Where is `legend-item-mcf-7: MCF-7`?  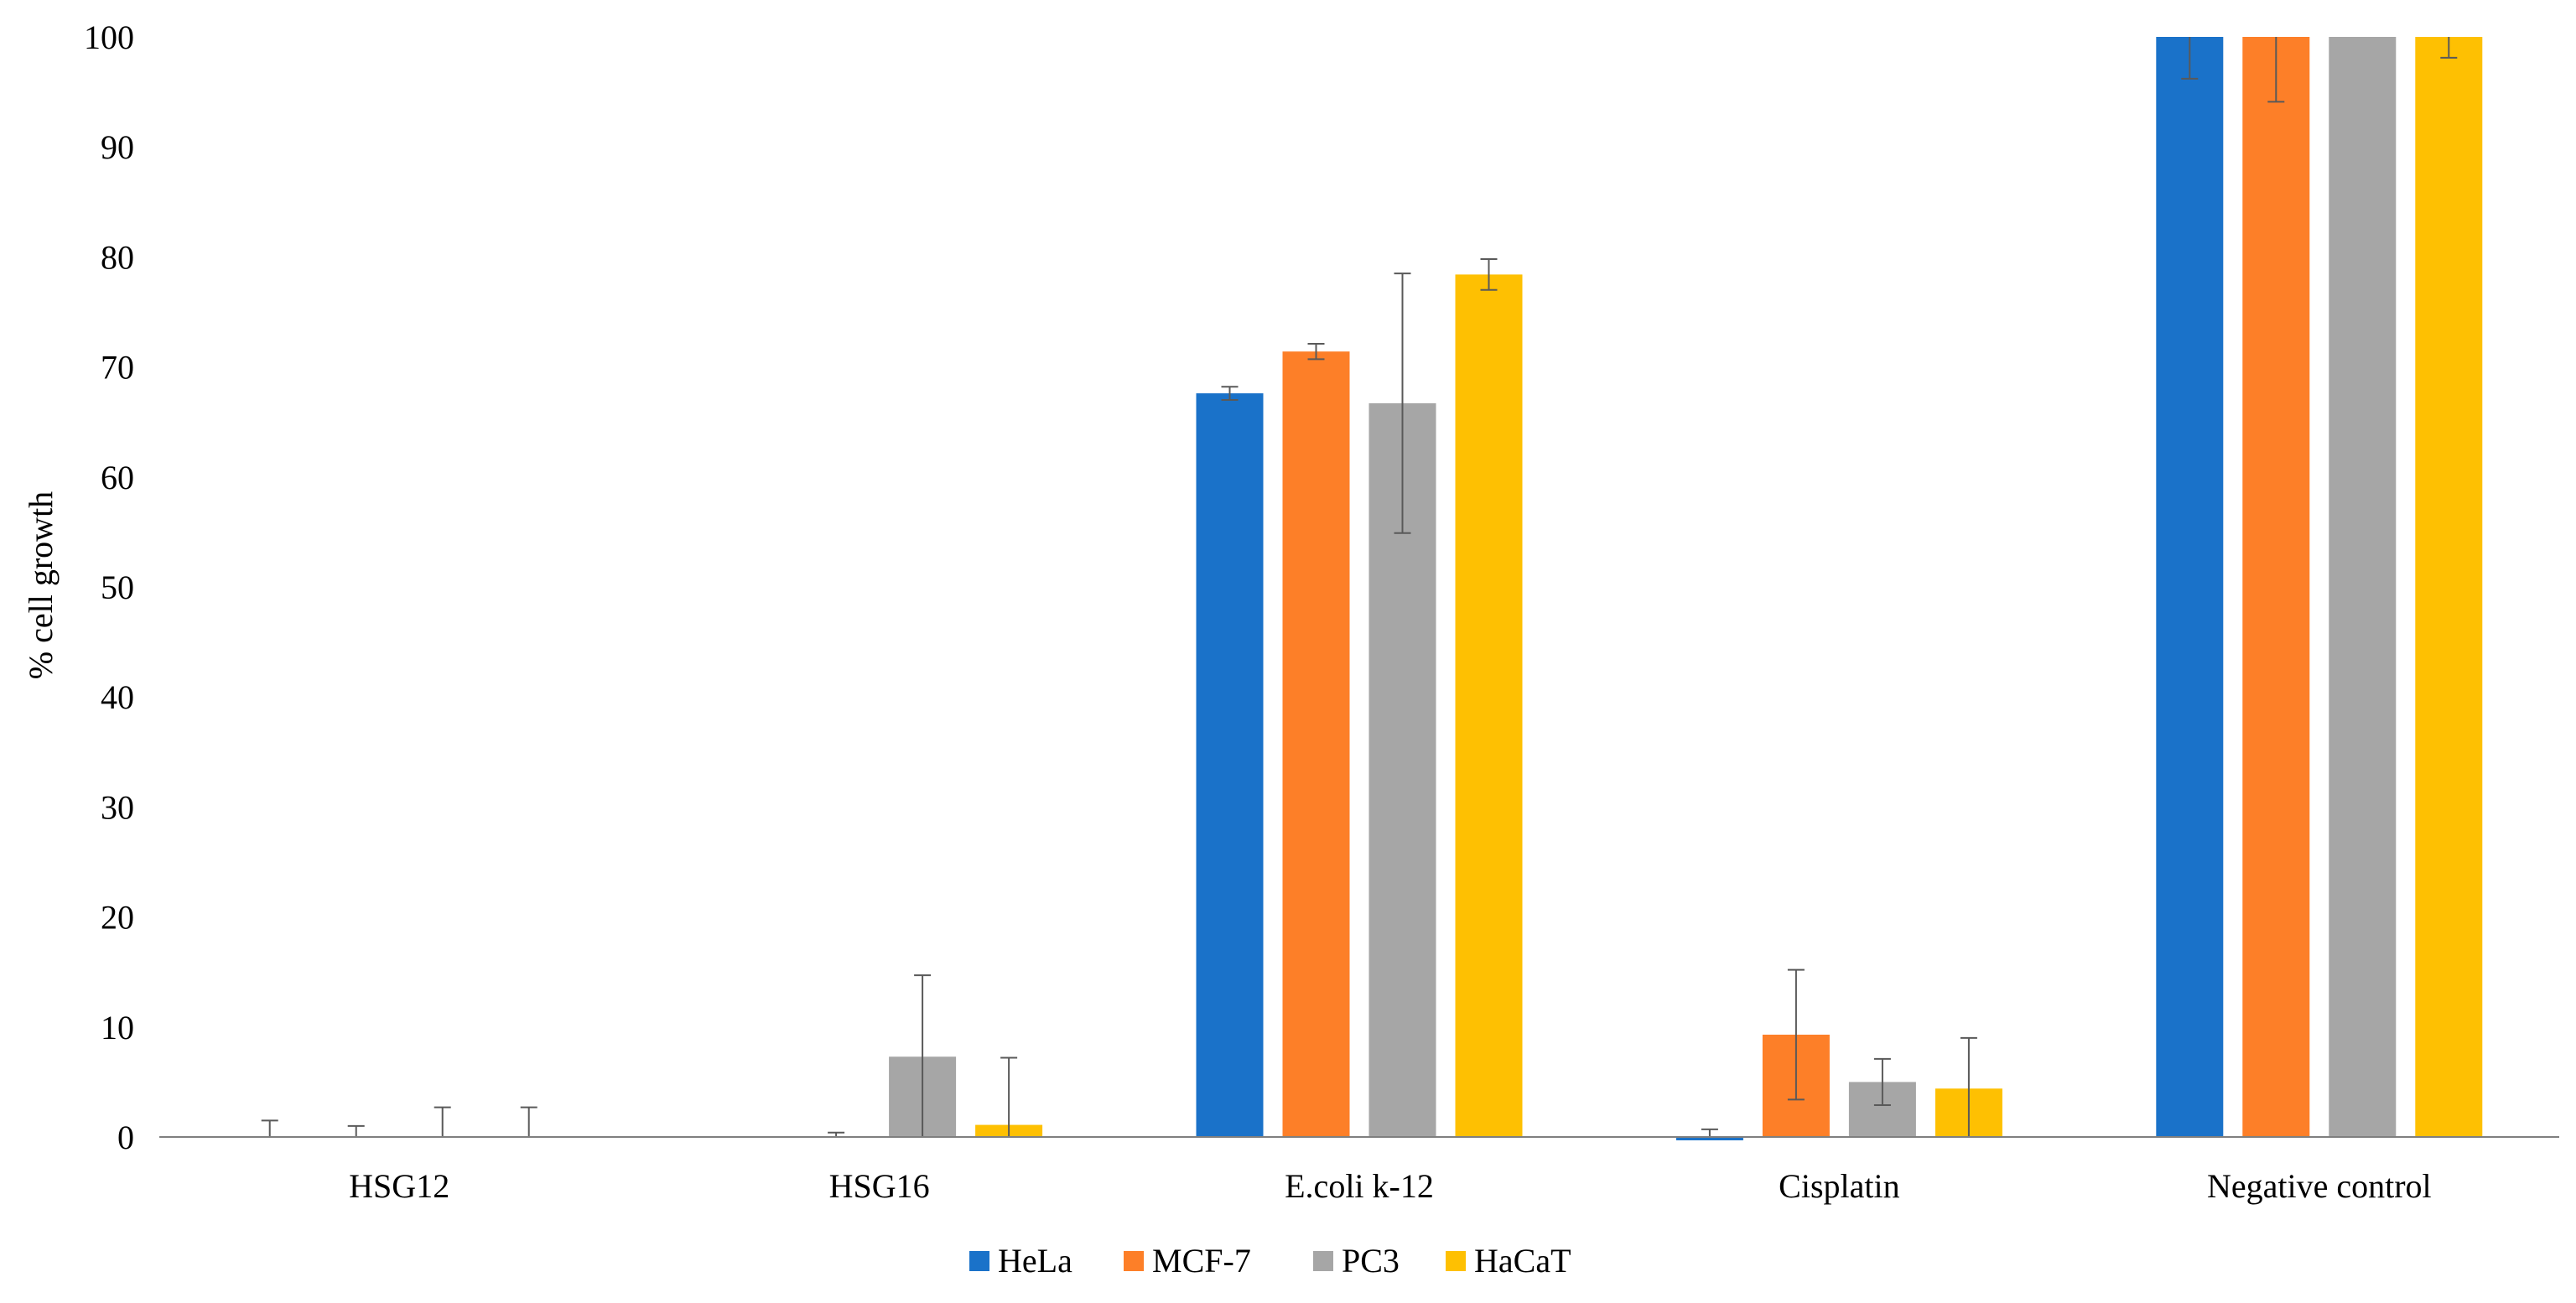 legend-item-mcf-7: MCF-7 is located at coordinates (1187, 1261).